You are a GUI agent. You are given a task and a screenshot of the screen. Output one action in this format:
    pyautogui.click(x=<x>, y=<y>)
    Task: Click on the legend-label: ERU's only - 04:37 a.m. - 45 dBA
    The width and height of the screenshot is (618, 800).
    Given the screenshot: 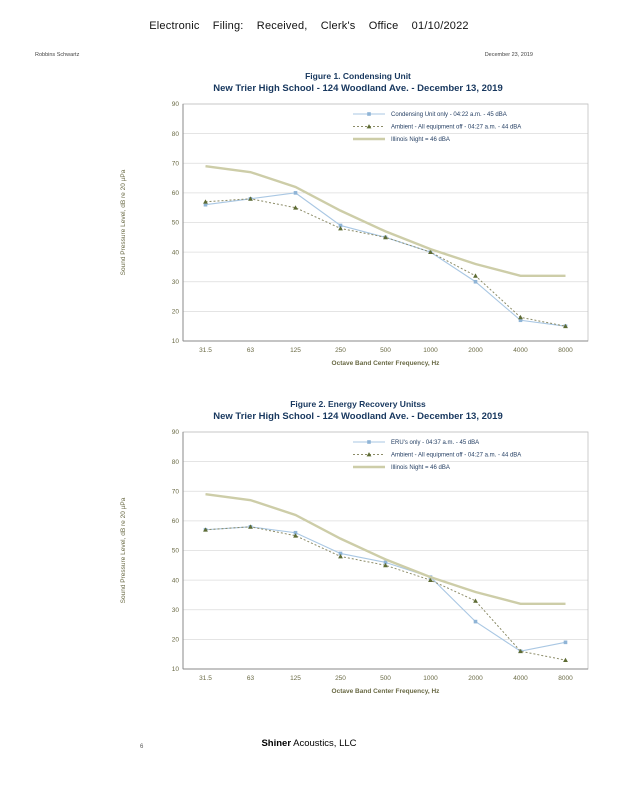 What is the action you would take?
    pyautogui.click(x=435, y=443)
    